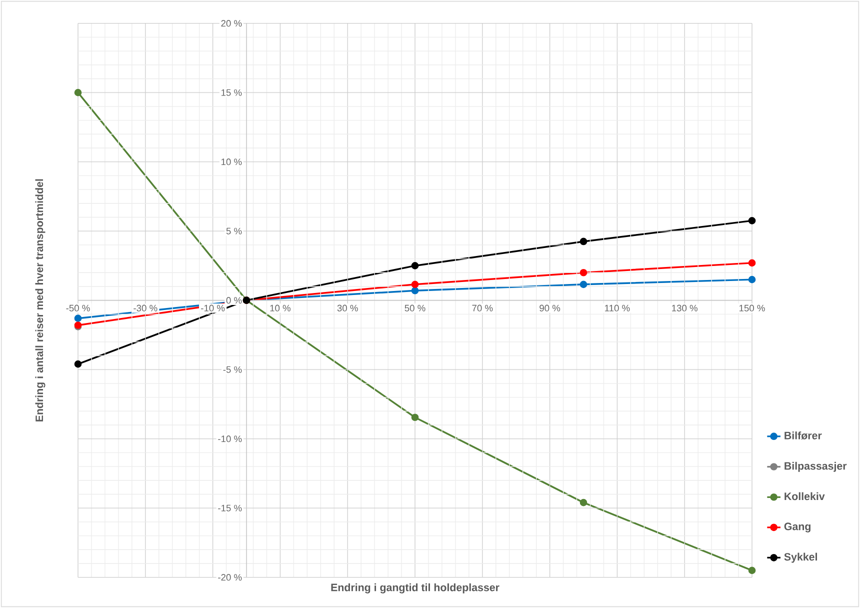 This screenshot has height=608, width=860. Describe the element at coordinates (232, 369) in the screenshot. I see `y-tick-label: -5 %` at that location.